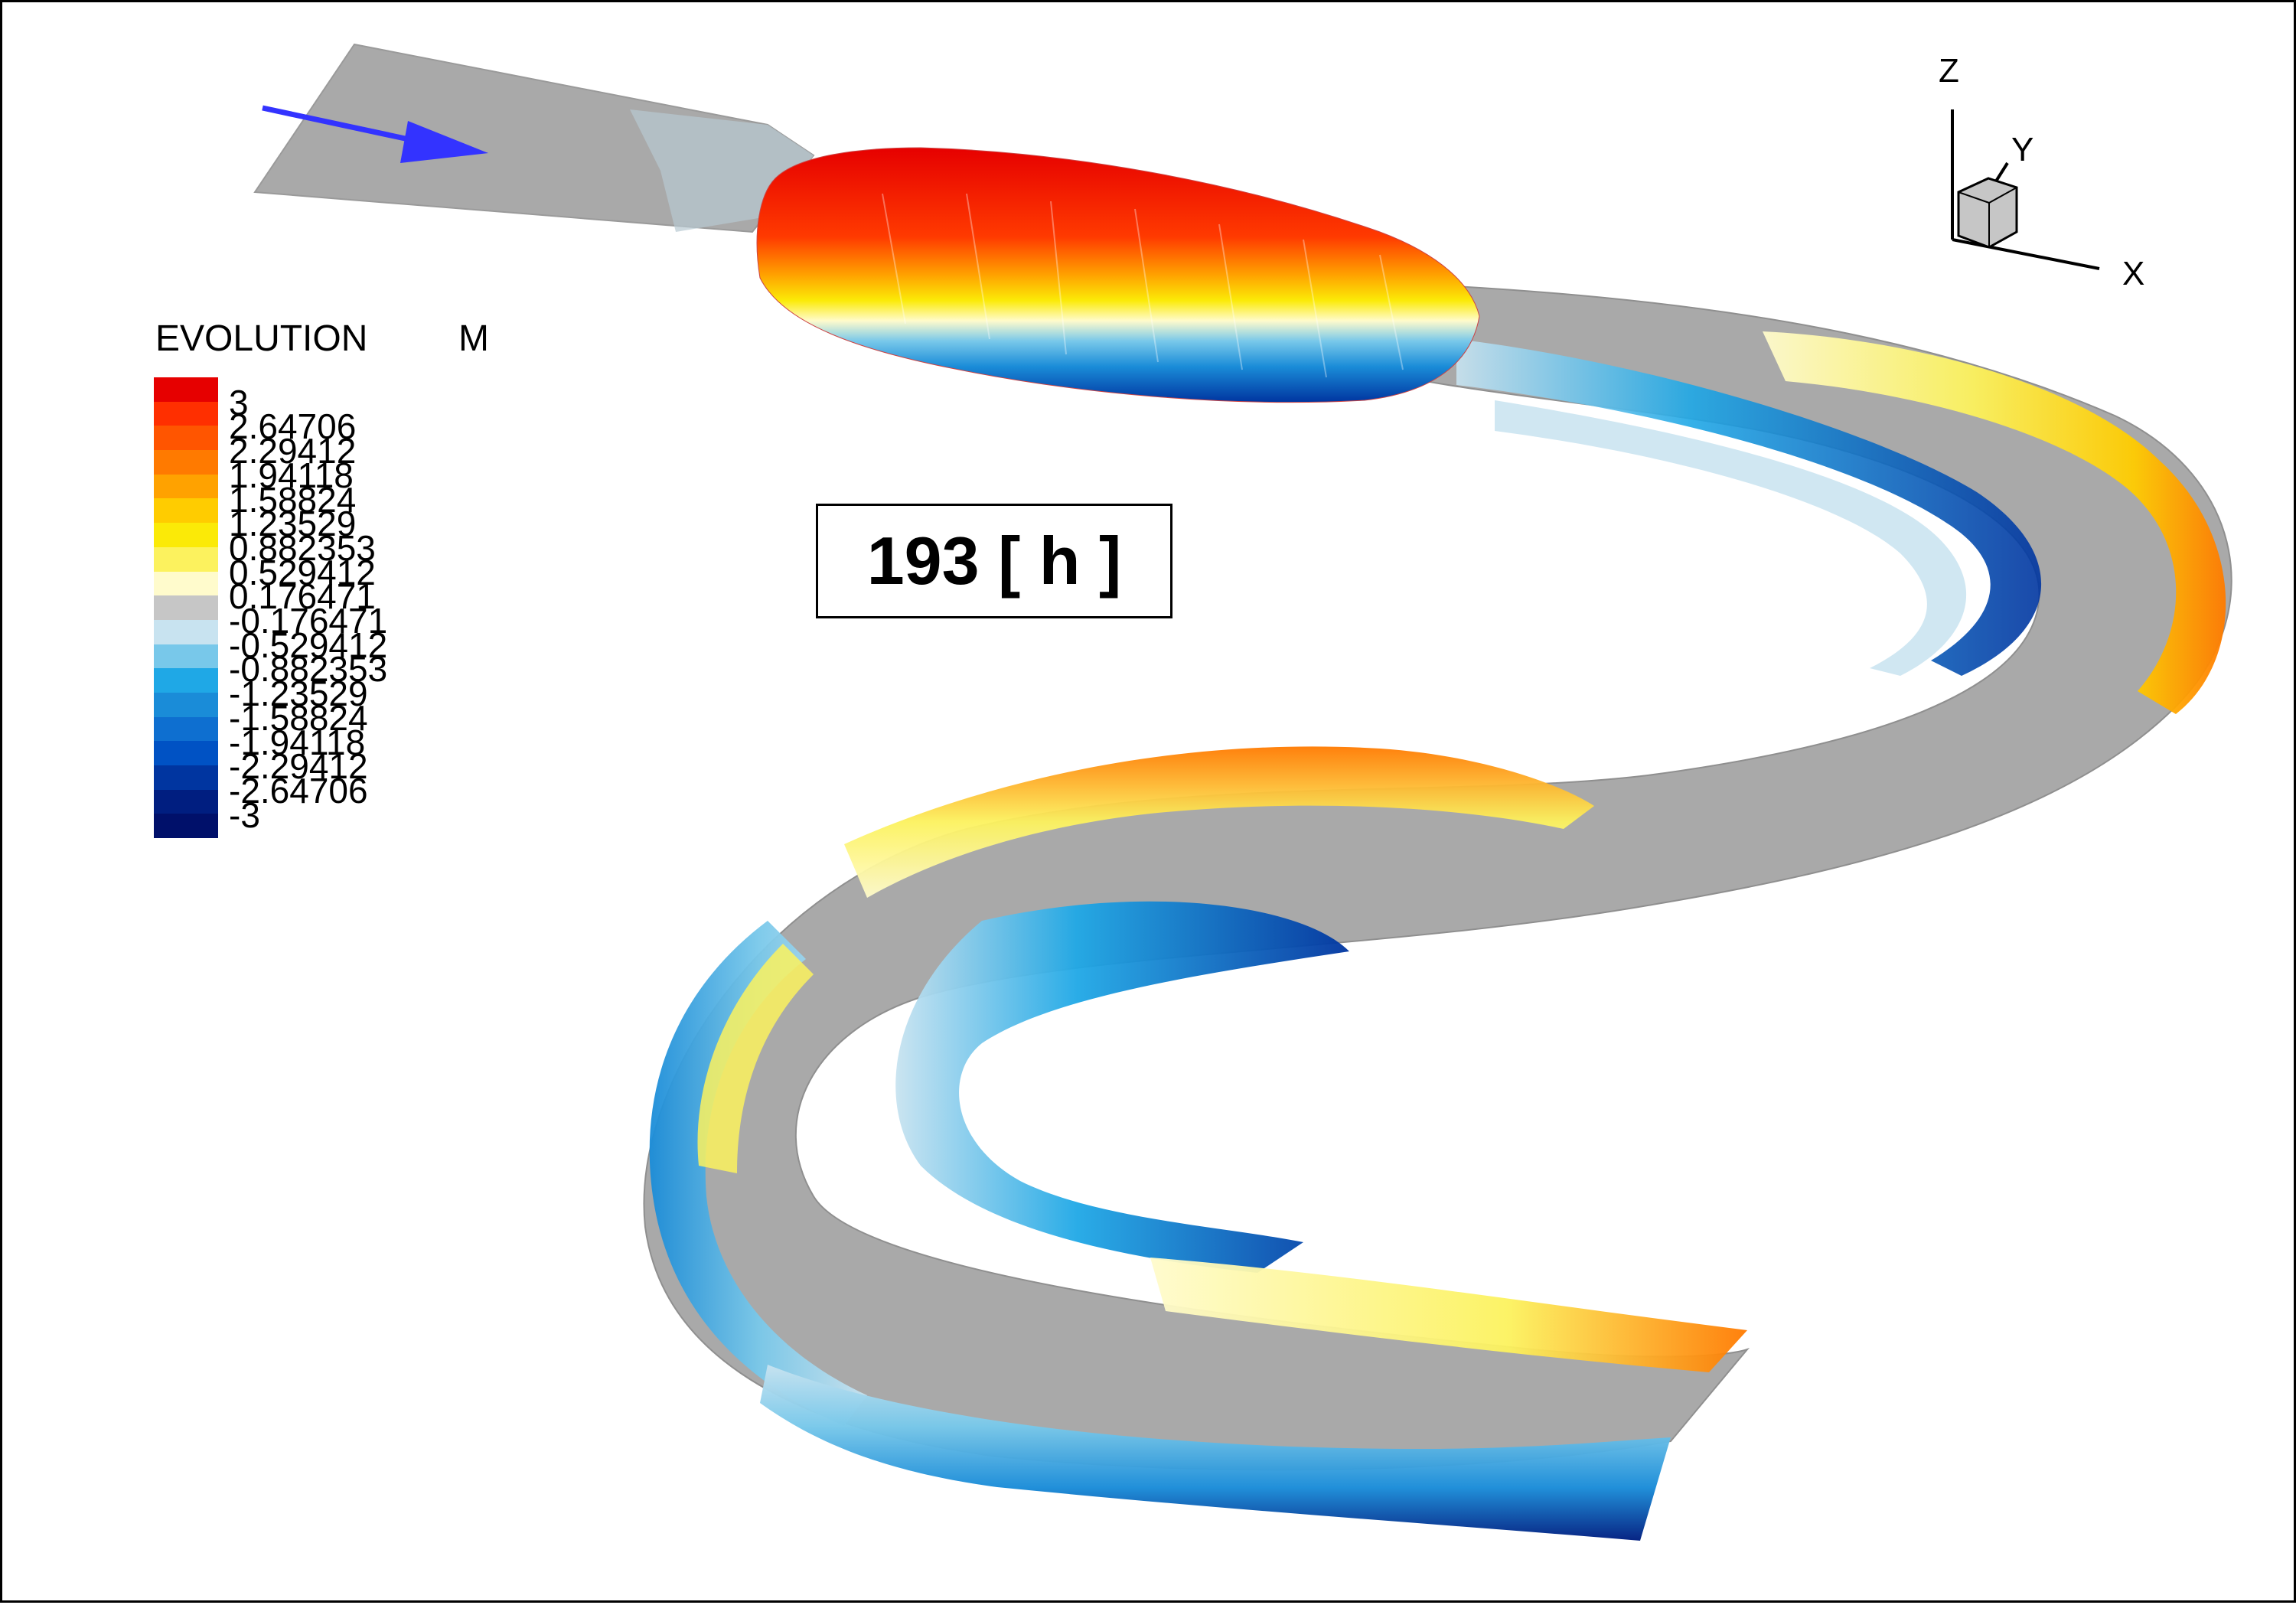 The width and height of the screenshot is (2296, 1605). What do you see at coordinates (2133, 273) in the screenshot?
I see `axis-label-x: X` at bounding box center [2133, 273].